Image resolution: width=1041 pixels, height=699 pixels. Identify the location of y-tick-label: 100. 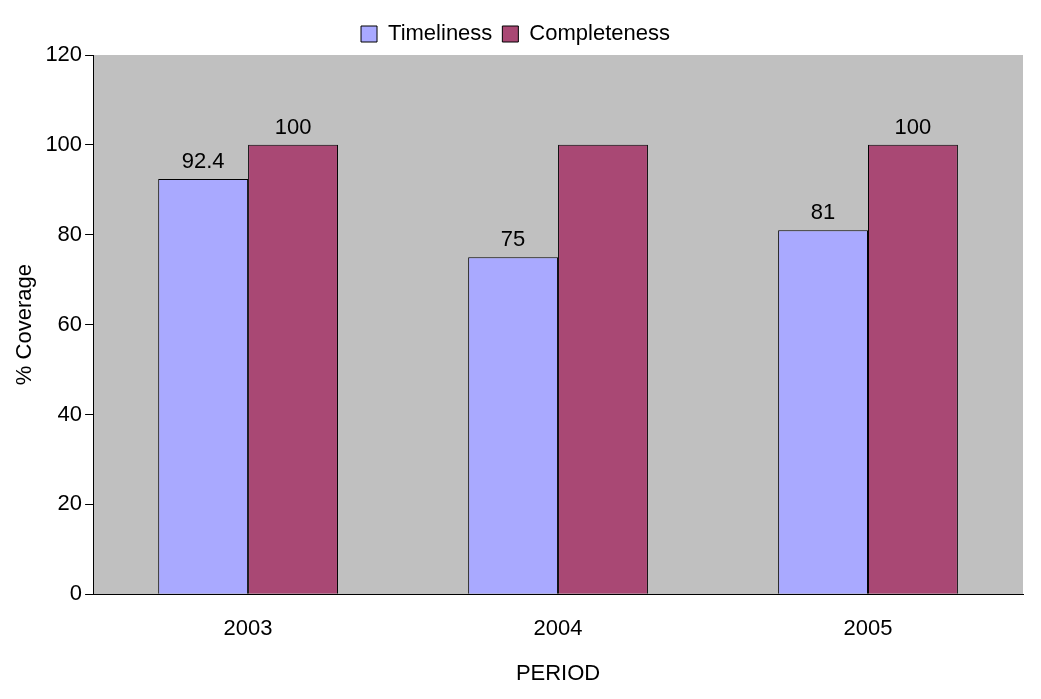
(64, 143).